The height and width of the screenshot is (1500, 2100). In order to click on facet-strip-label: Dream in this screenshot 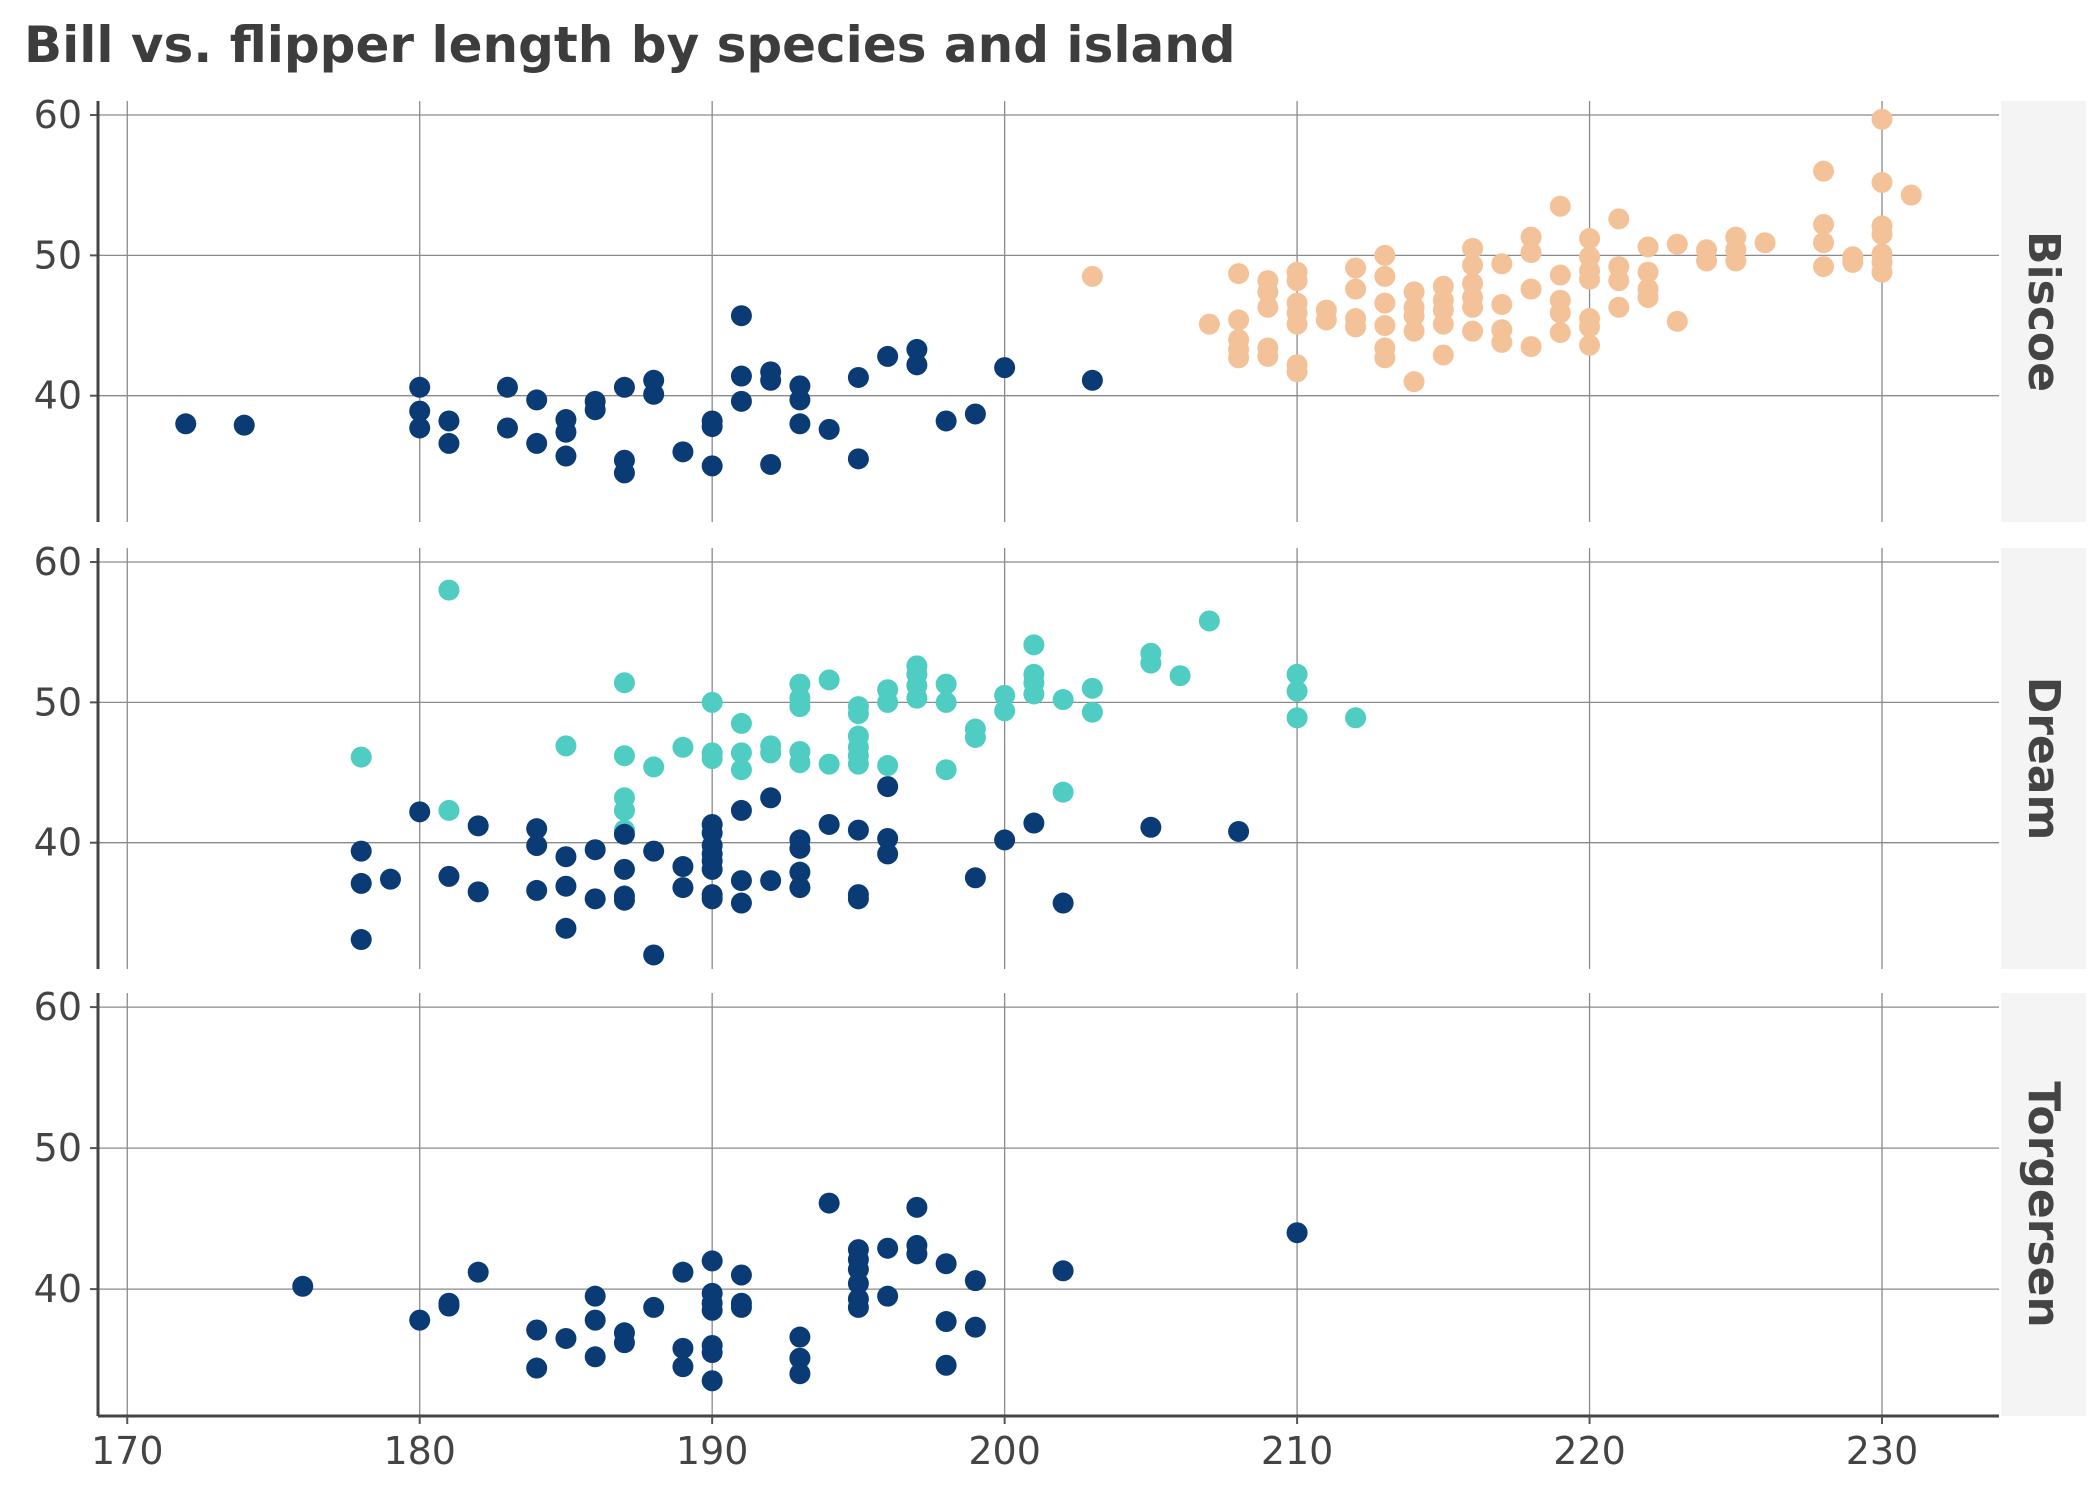, I will do `click(2043, 759)`.